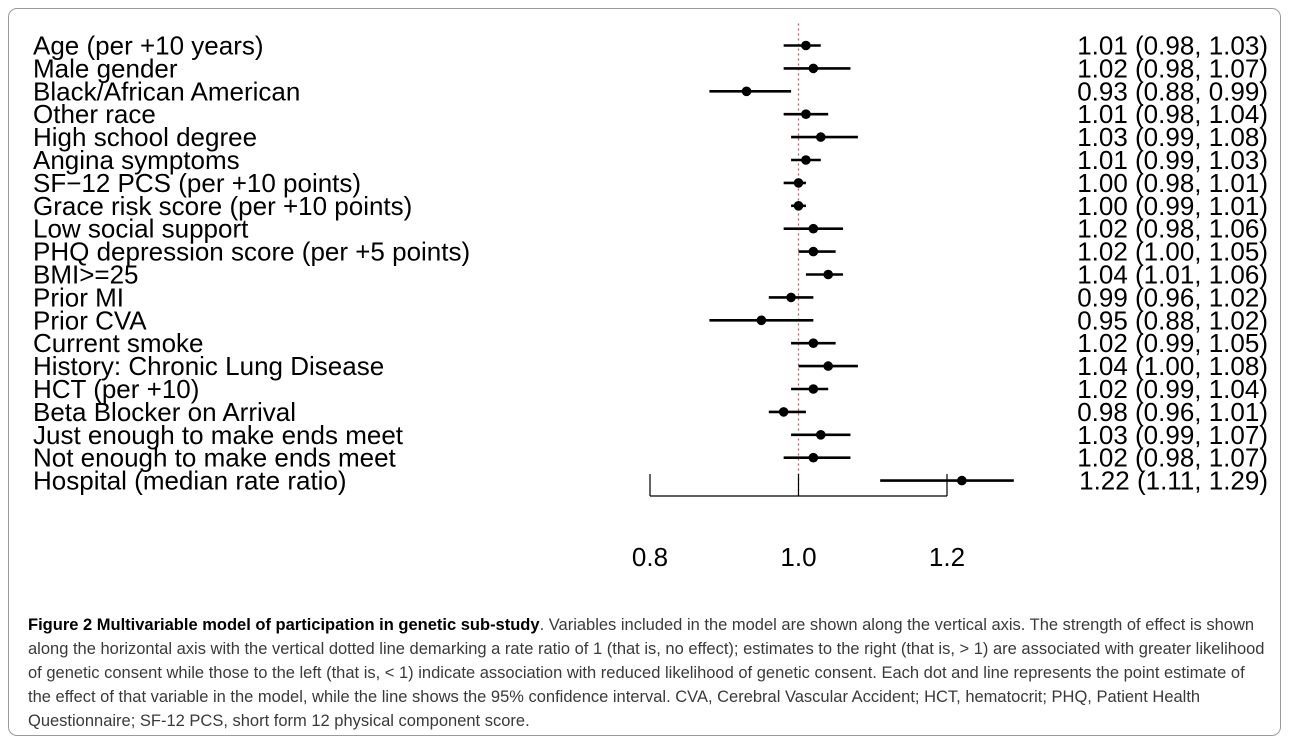 The height and width of the screenshot is (749, 1293). What do you see at coordinates (1173, 481) in the screenshot?
I see `estimate-label: 1.22 (1.11, 1.29)` at bounding box center [1173, 481].